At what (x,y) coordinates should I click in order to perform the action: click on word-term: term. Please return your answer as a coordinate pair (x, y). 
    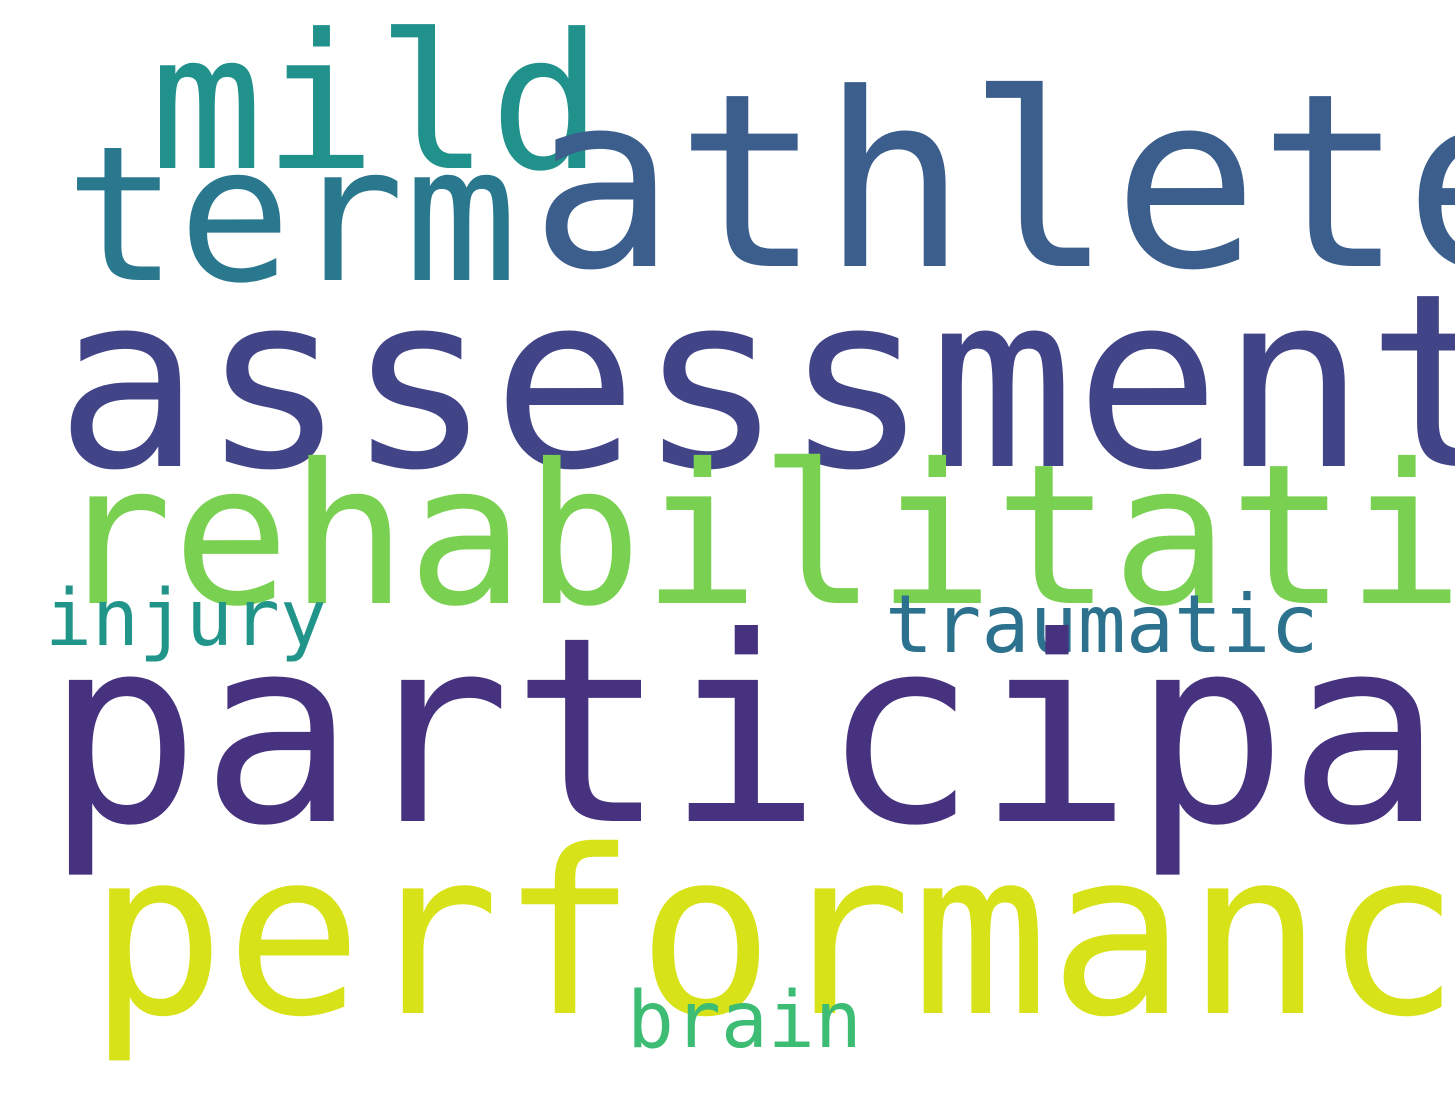
    Looking at the image, I should click on (291, 215).